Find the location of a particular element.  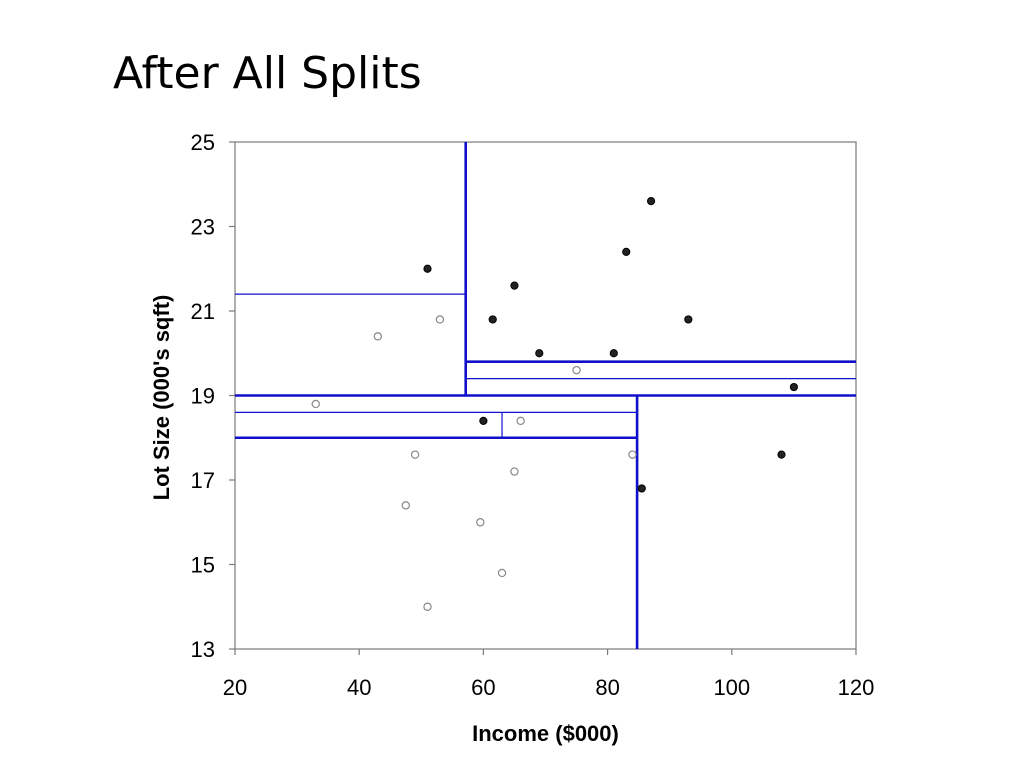

slide-title: After All Splits is located at coordinates (267, 73).